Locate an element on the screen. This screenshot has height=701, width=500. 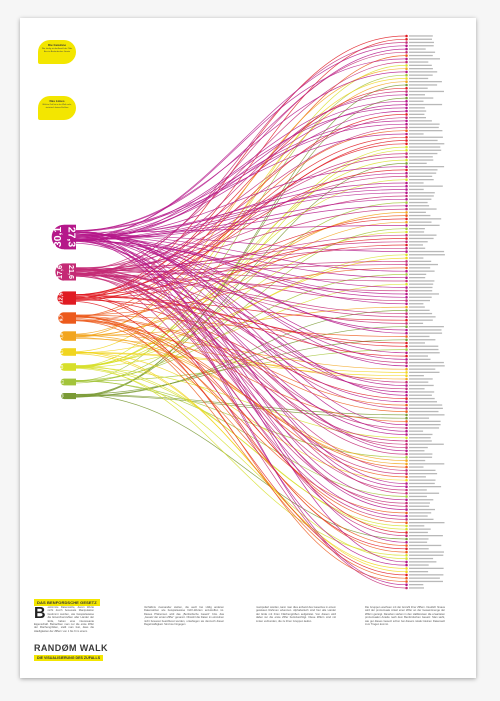
section-label: DAS BENFORDSCHE GESETZ is located at coordinates (67, 602).